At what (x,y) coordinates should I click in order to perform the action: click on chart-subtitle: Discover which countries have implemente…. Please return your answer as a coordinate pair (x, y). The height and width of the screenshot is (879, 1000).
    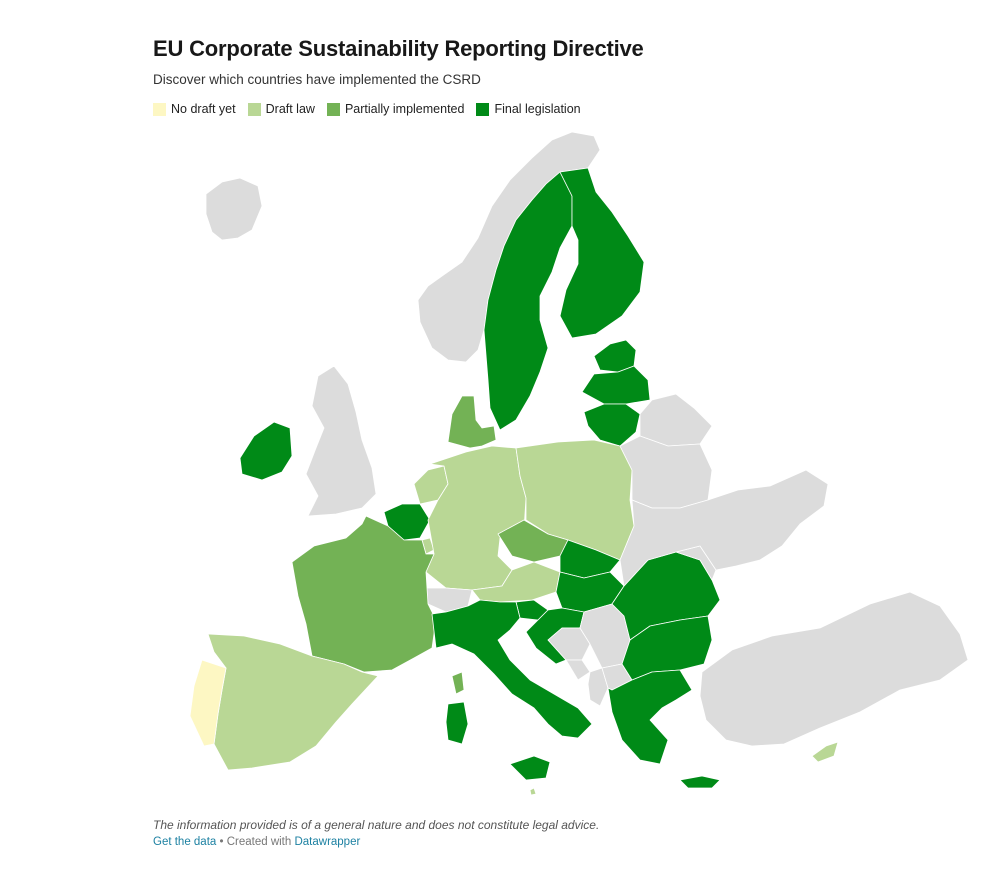
    Looking at the image, I should click on (317, 79).